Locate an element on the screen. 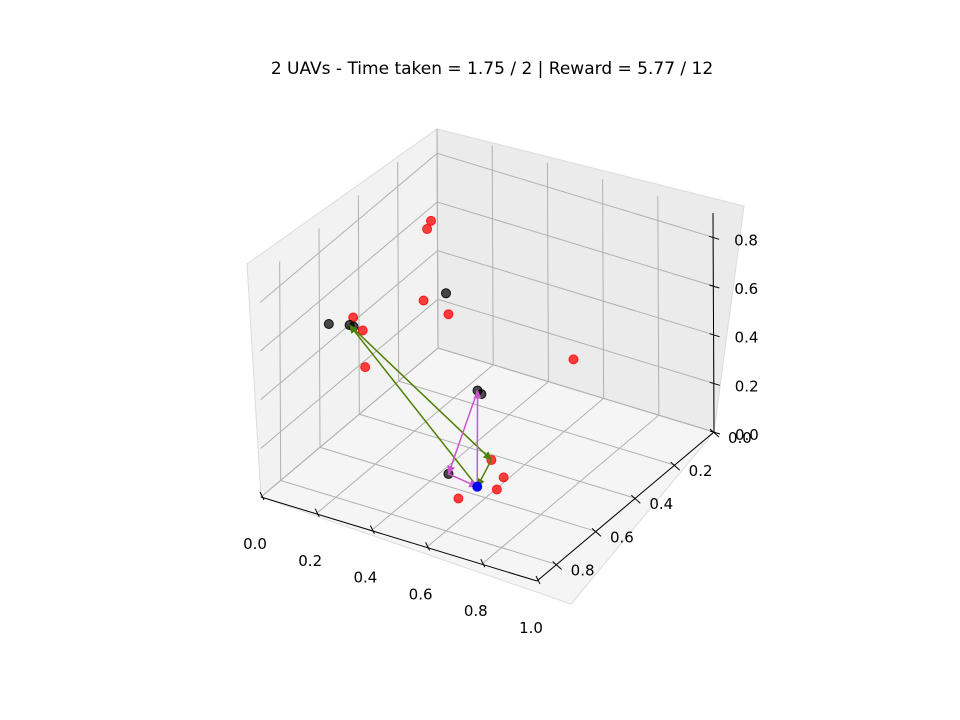 The height and width of the screenshot is (720, 960). x-tick-label: 0.6 is located at coordinates (421, 594).